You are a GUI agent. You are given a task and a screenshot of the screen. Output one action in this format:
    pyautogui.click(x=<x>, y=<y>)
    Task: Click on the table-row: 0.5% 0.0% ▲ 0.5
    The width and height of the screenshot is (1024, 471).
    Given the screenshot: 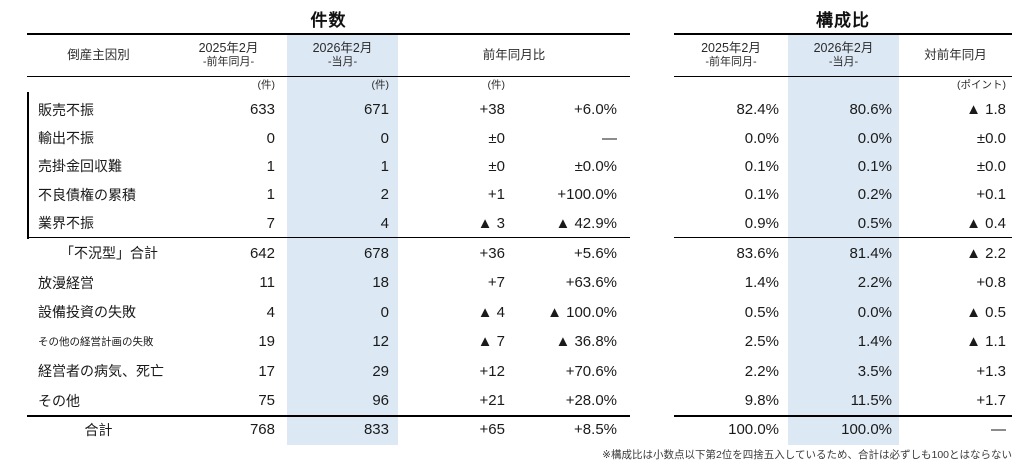 What is the action you would take?
    pyautogui.click(x=843, y=312)
    